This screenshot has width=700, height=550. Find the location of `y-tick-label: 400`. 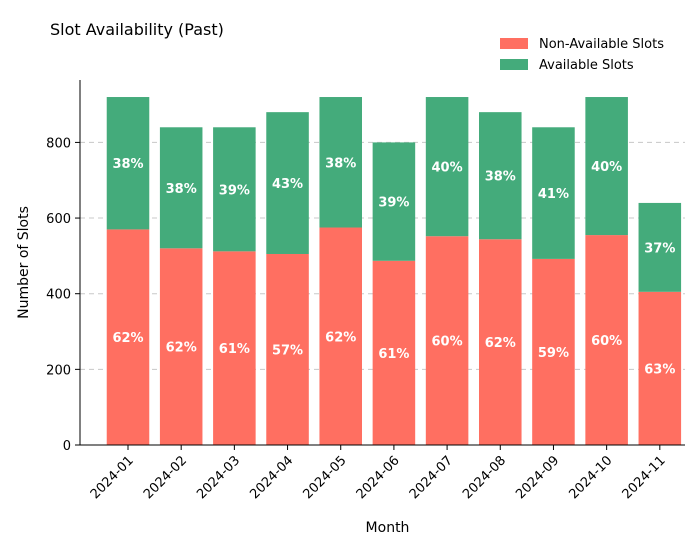

y-tick-label: 400 is located at coordinates (58, 295).